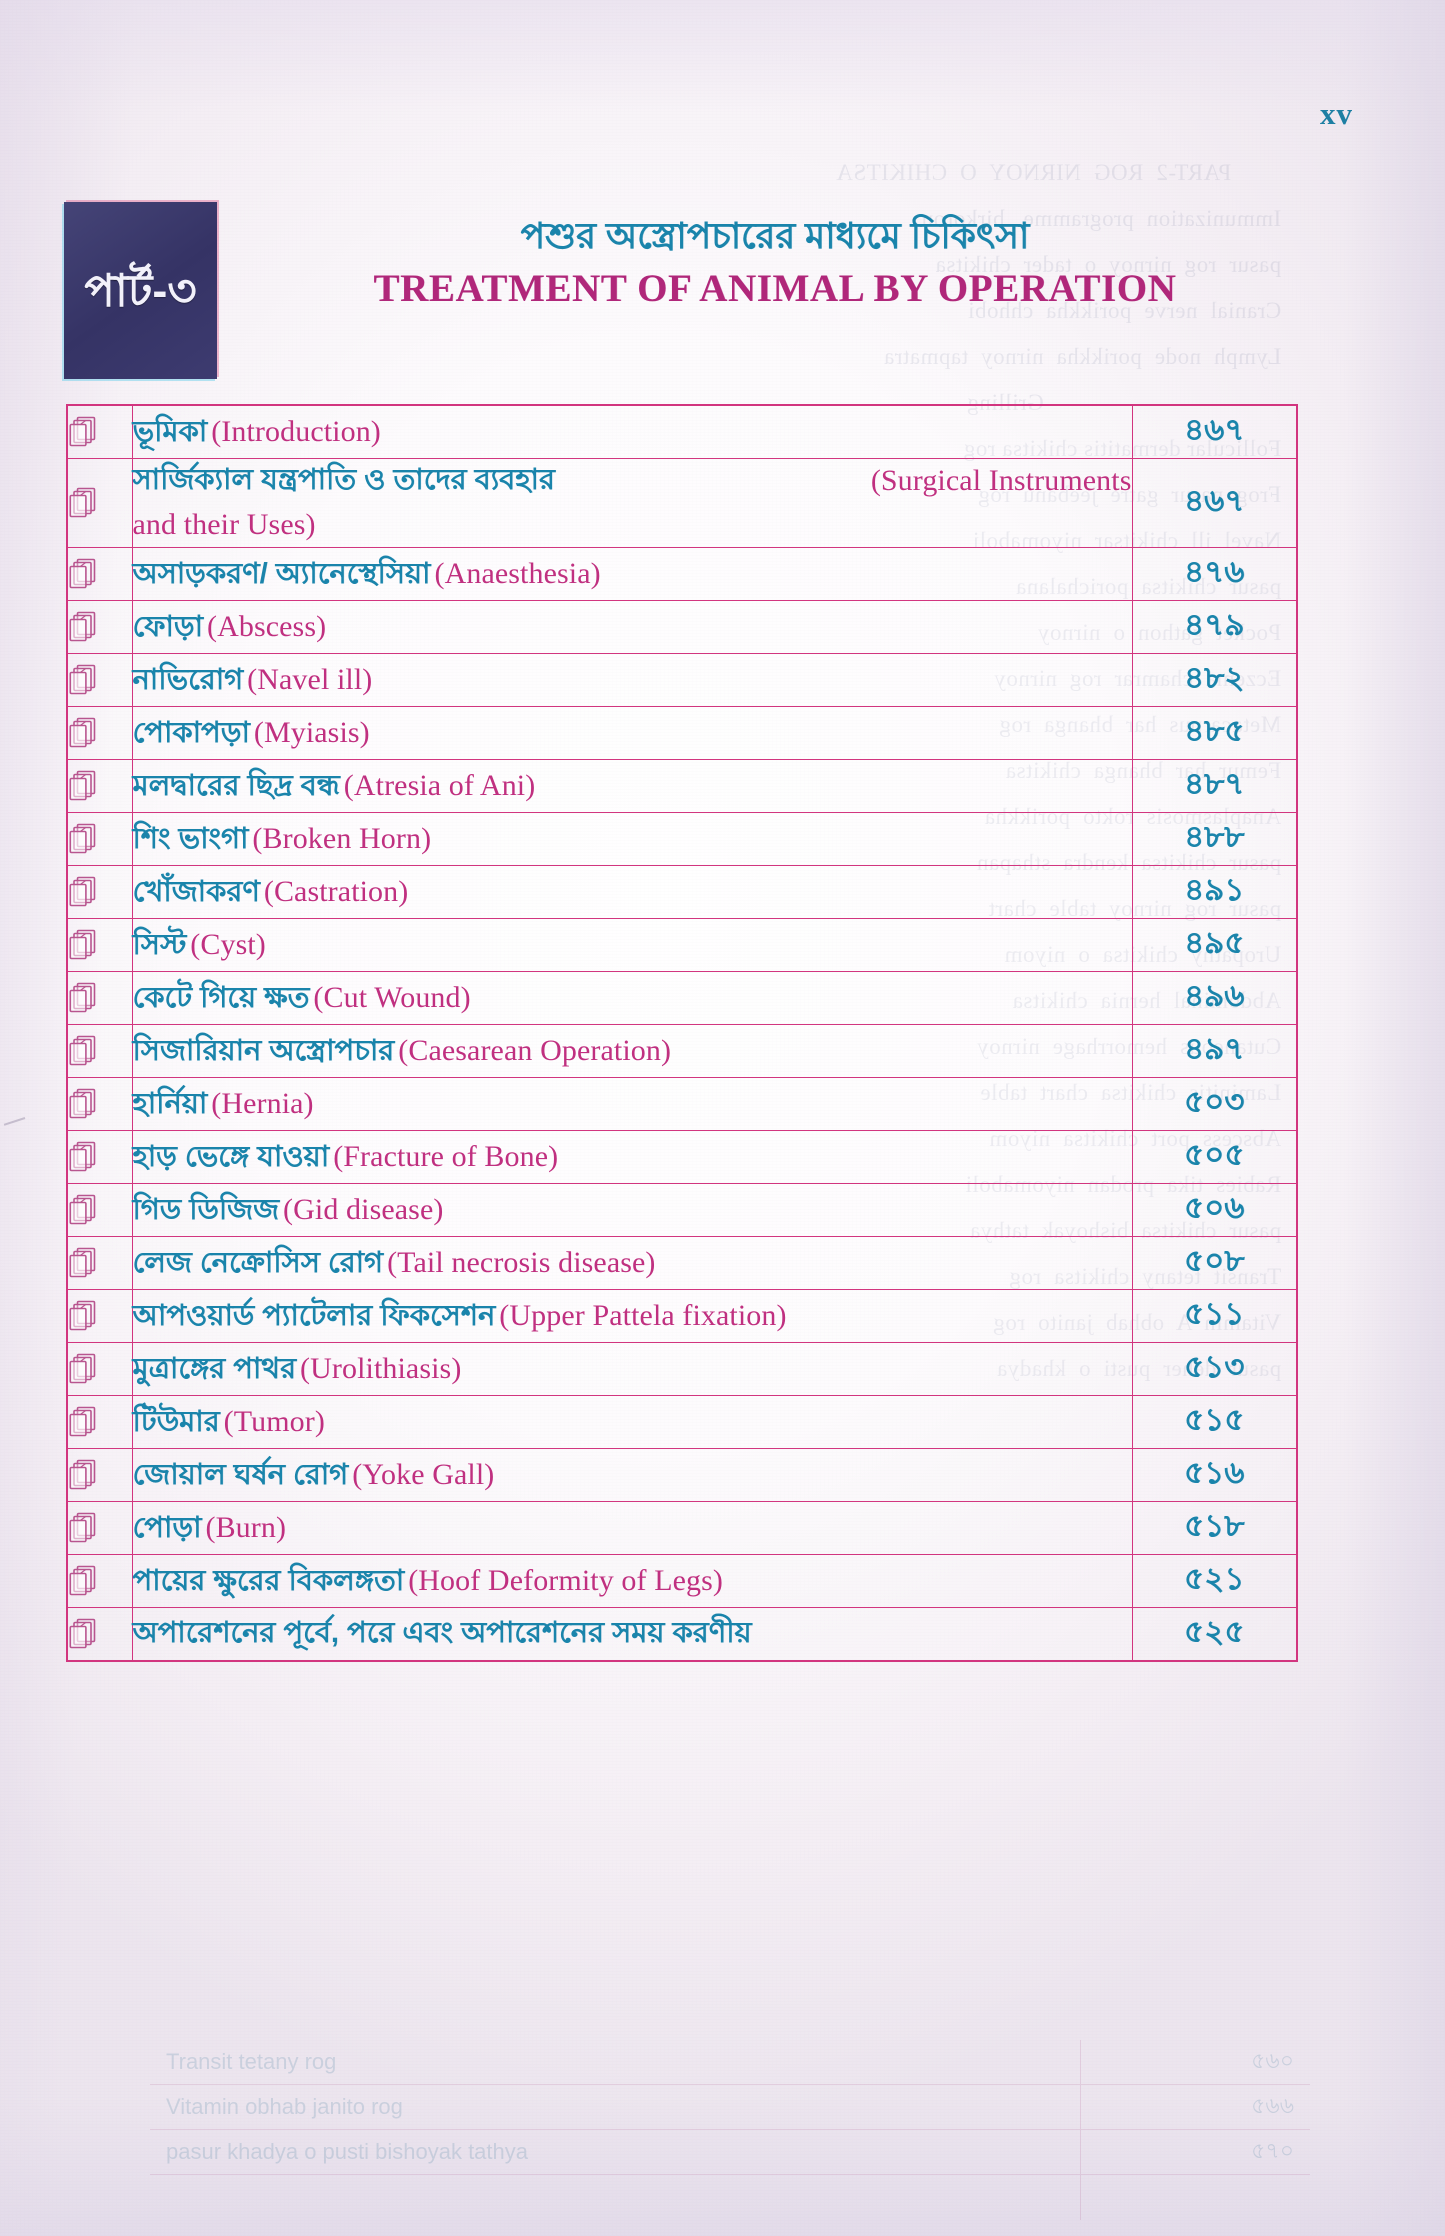 This screenshot has width=1445, height=2236. Describe the element at coordinates (632, 1209) in the screenshot. I see `toc-row-title-cell: গিড ডিজিজ (Gid disease)` at that location.